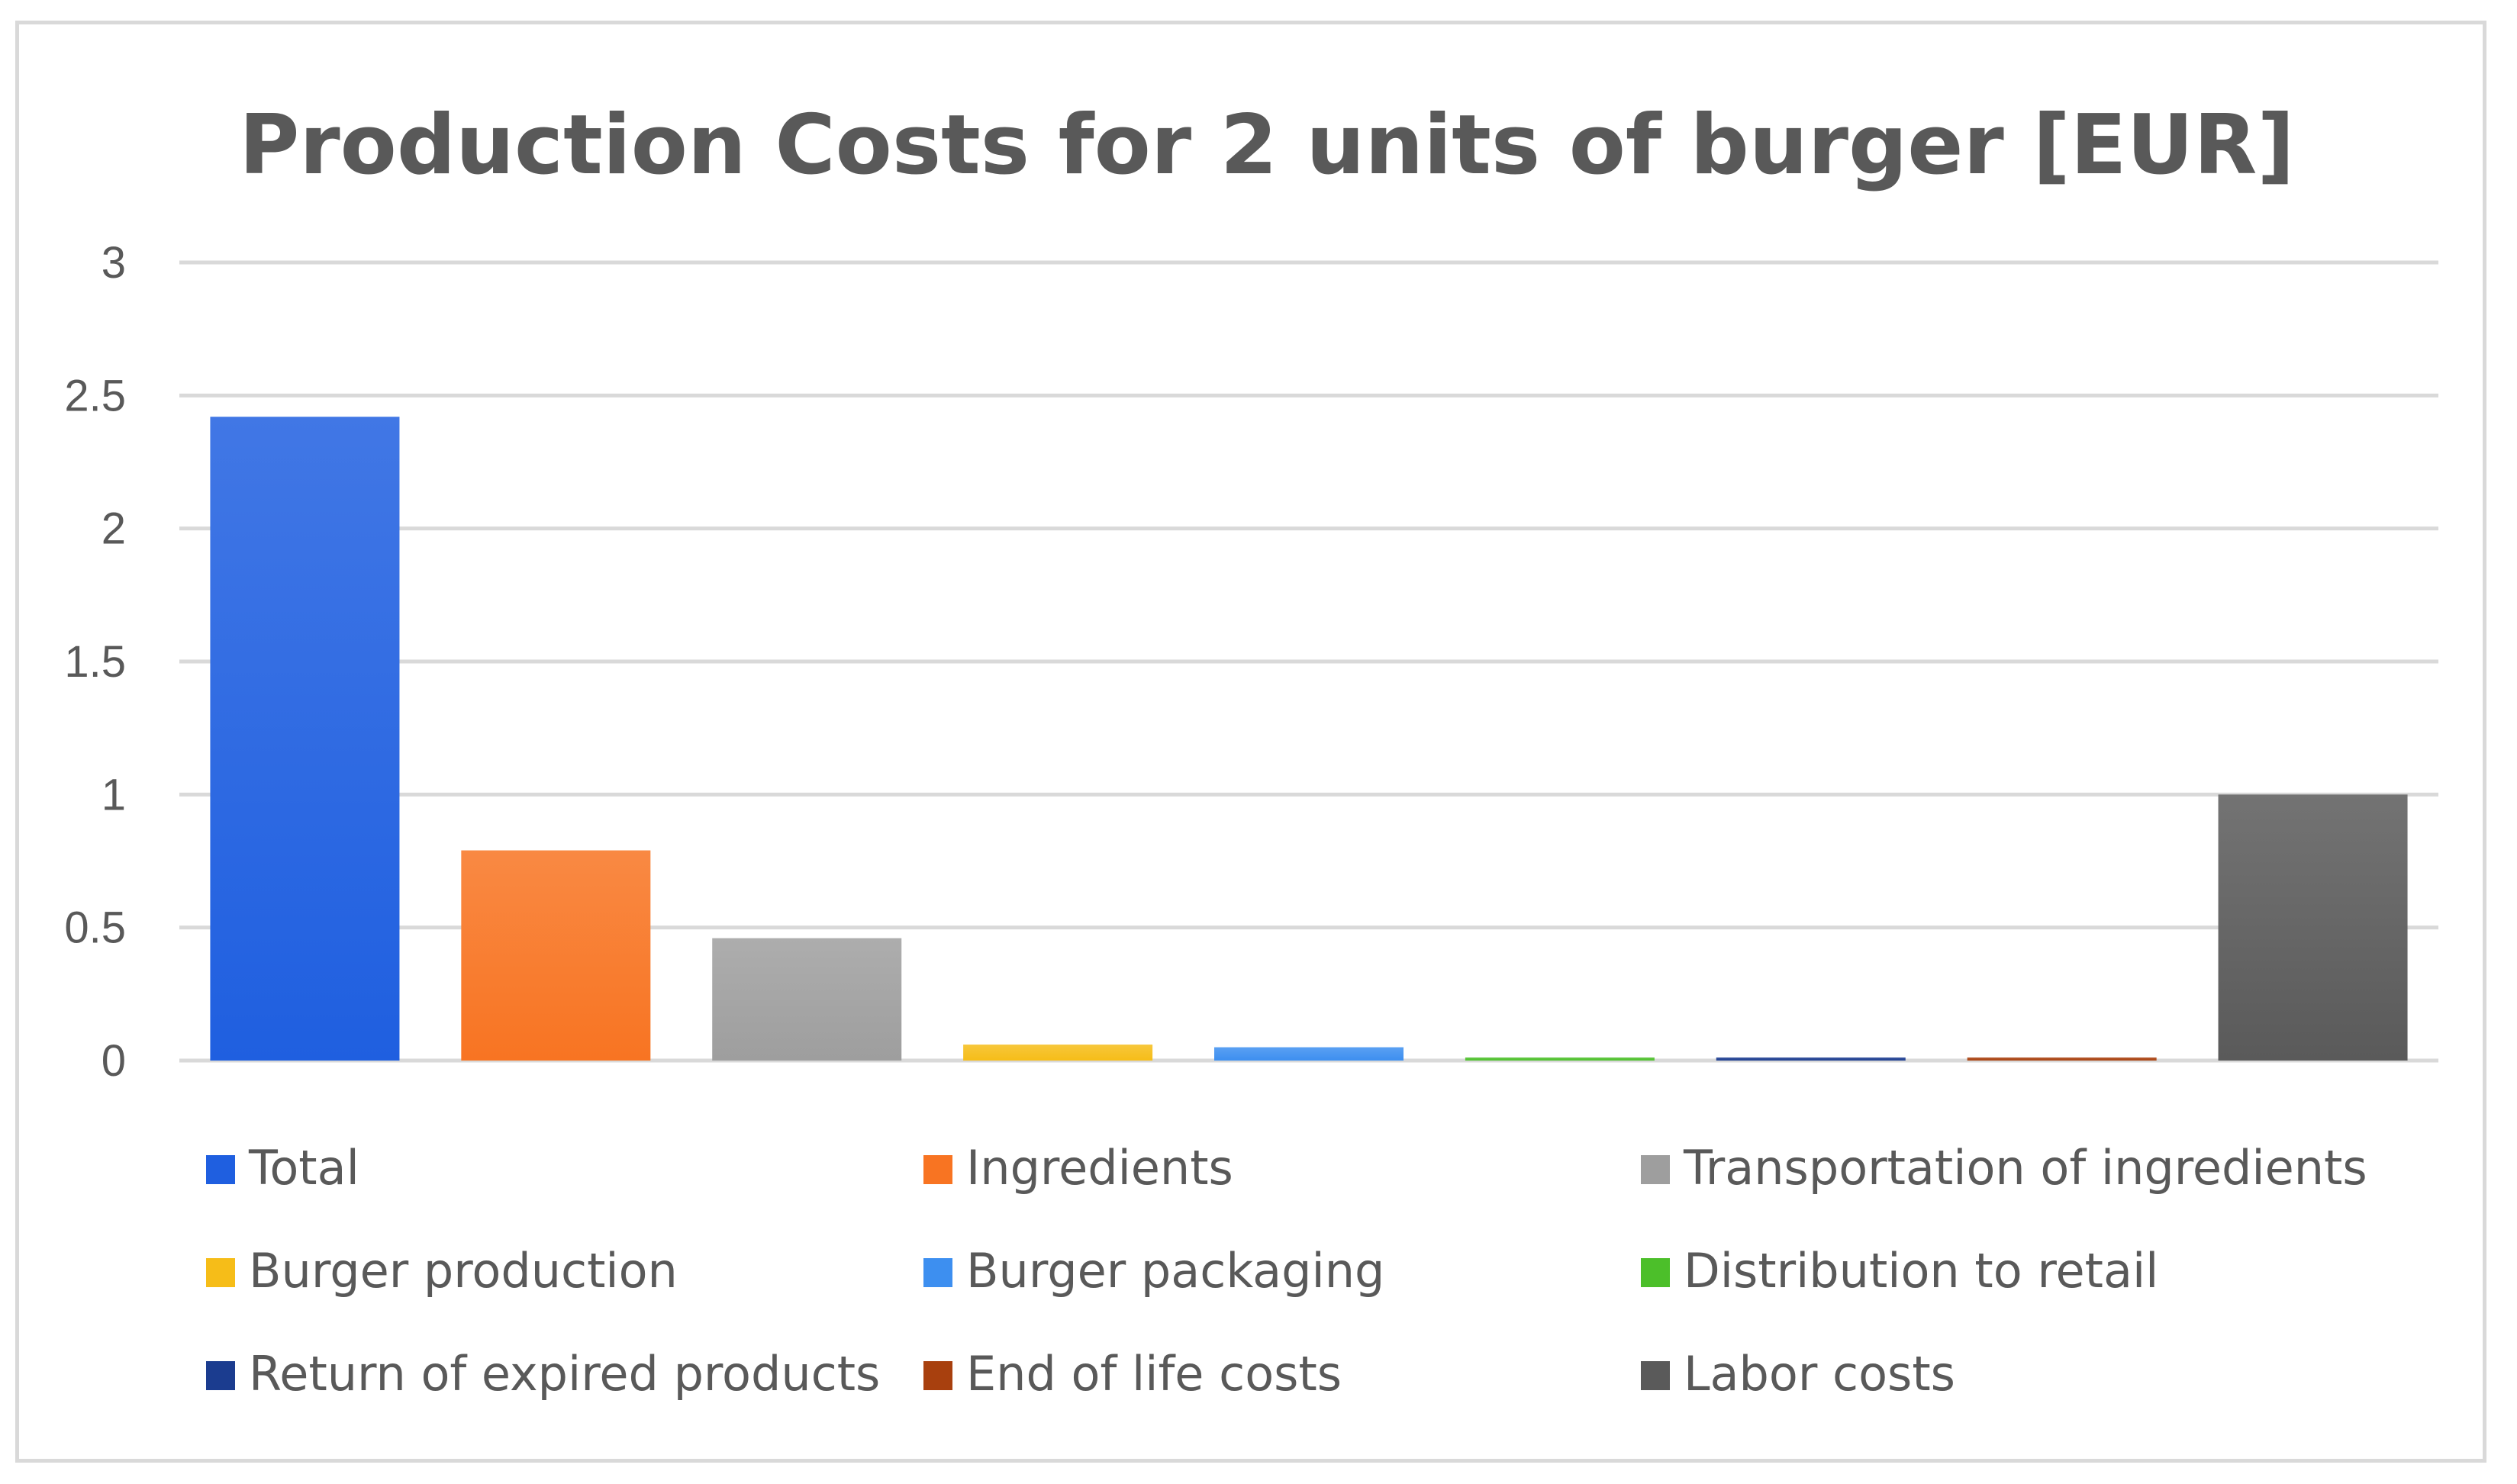 The width and height of the screenshot is (2517, 1484). What do you see at coordinates (95, 928) in the screenshot?
I see `y-tick-label: 0.5` at bounding box center [95, 928].